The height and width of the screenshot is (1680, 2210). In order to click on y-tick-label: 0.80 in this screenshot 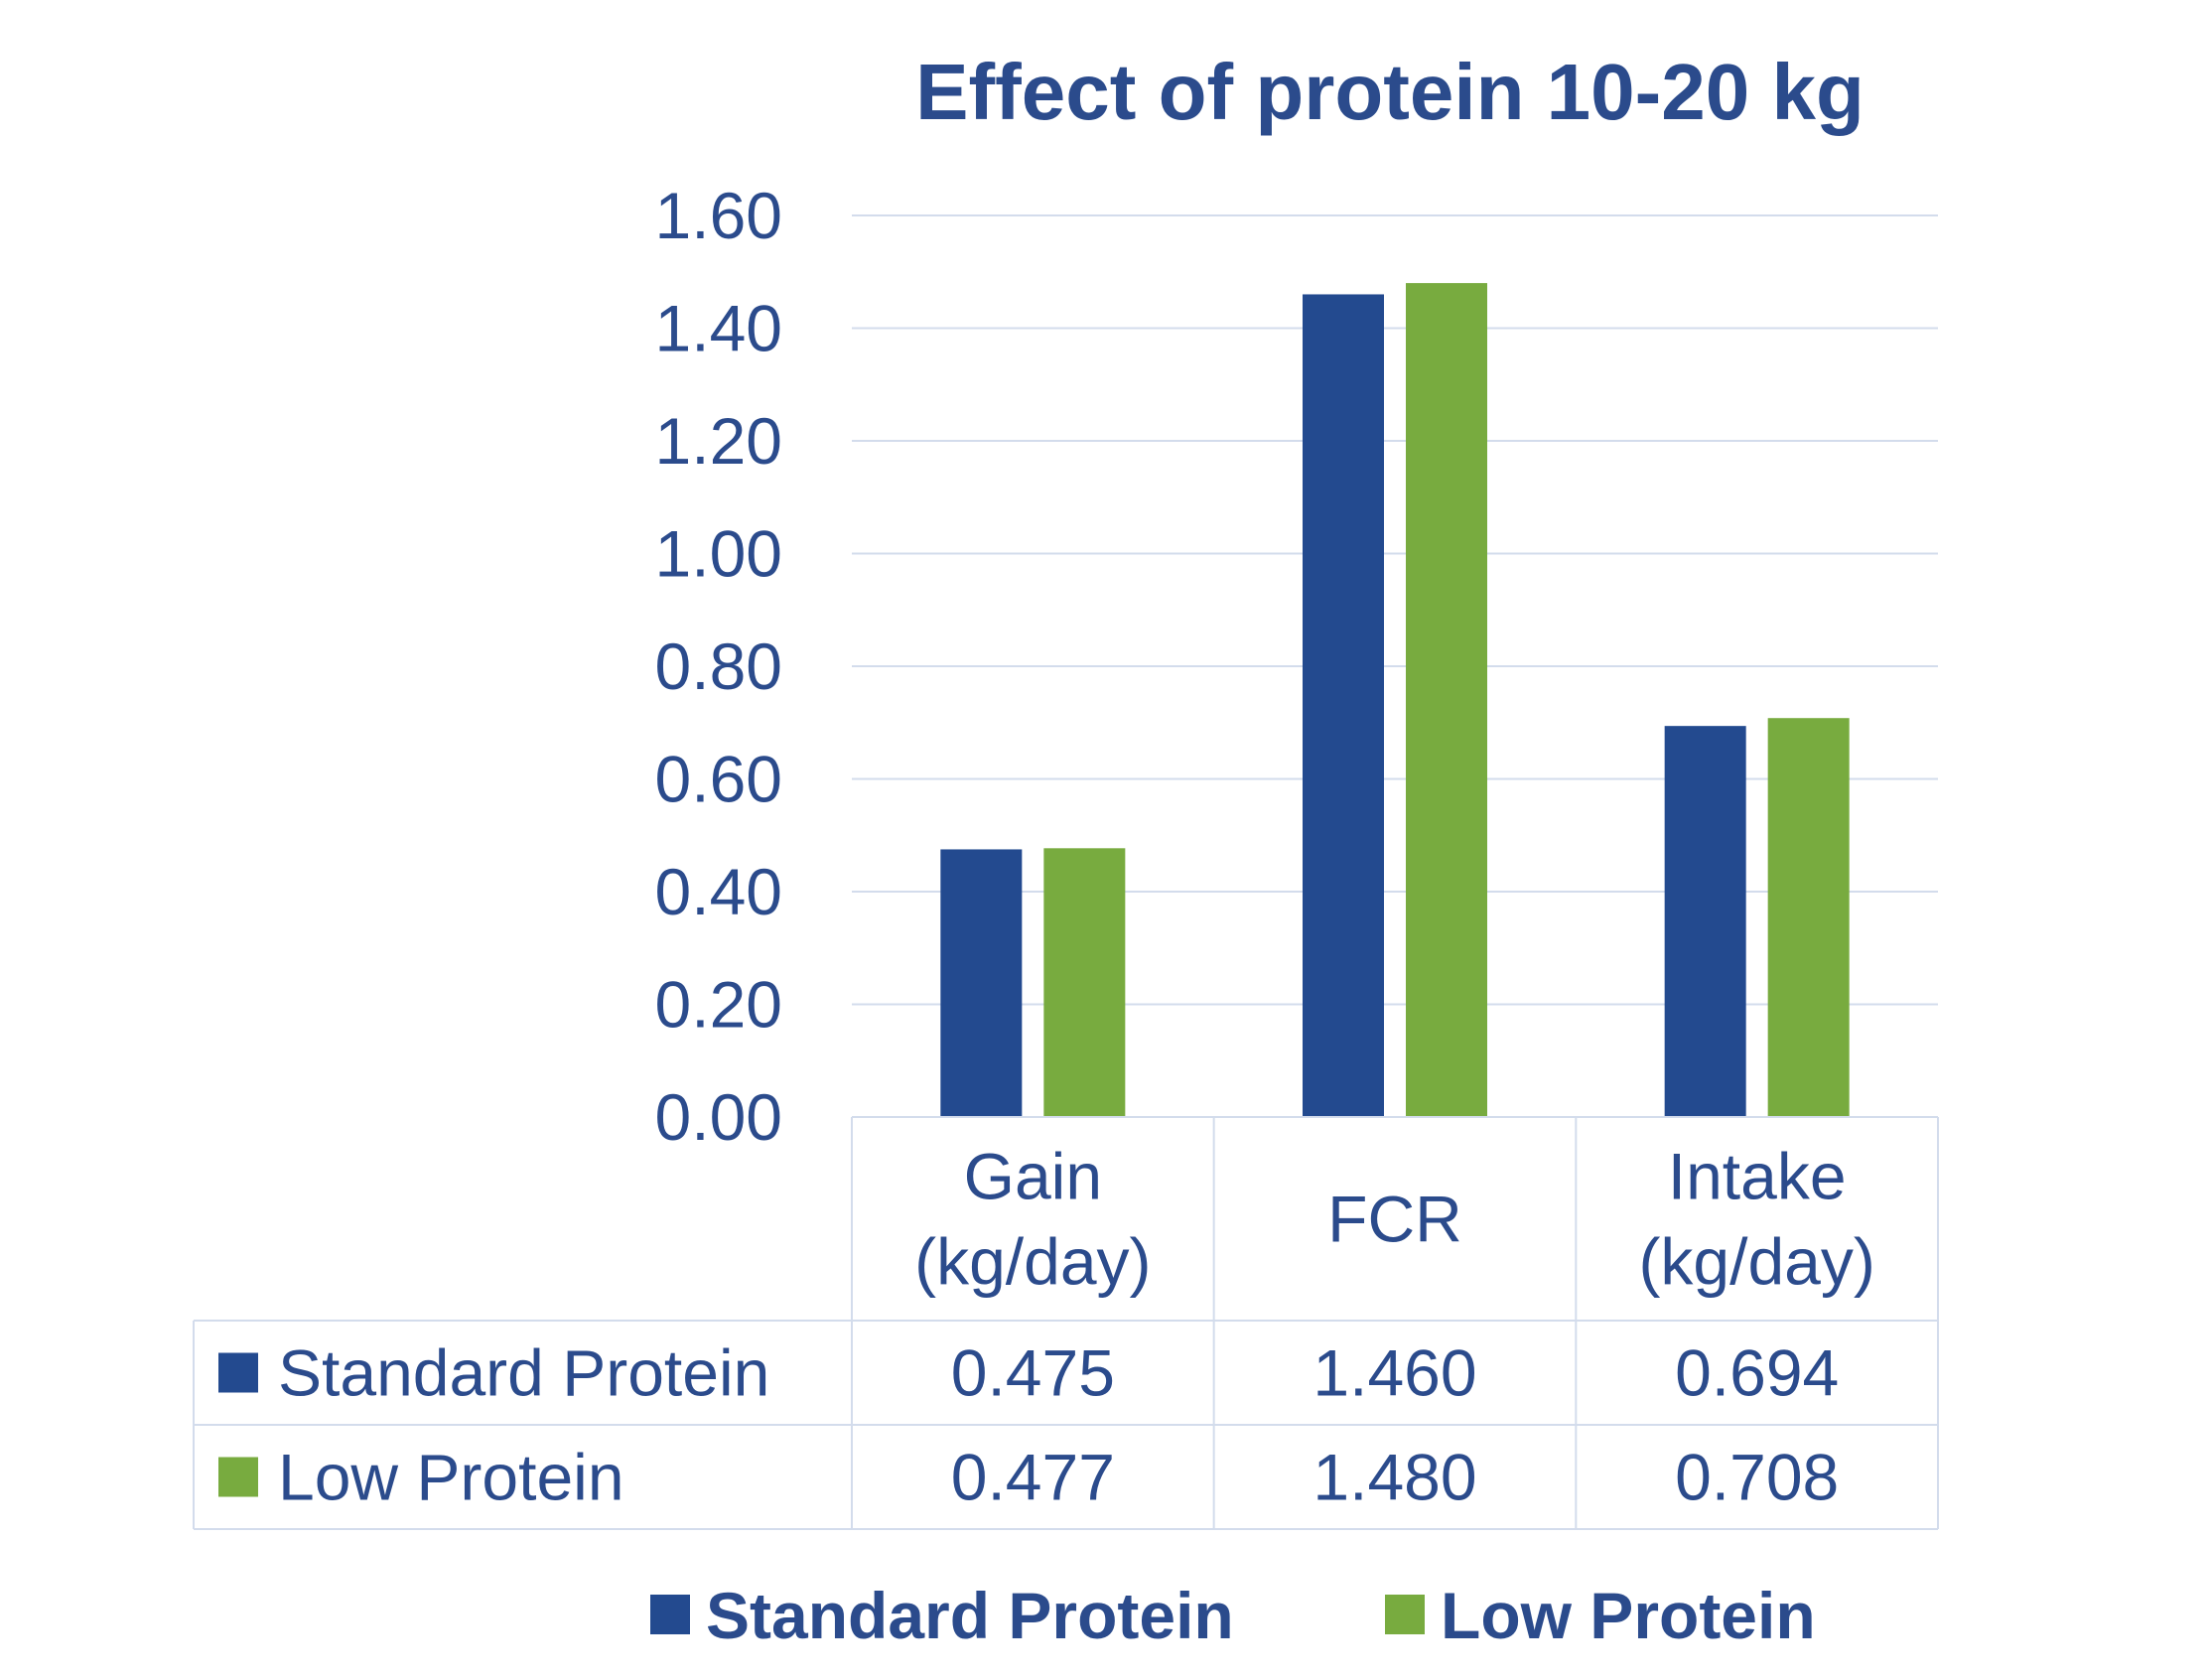, I will do `click(718, 666)`.